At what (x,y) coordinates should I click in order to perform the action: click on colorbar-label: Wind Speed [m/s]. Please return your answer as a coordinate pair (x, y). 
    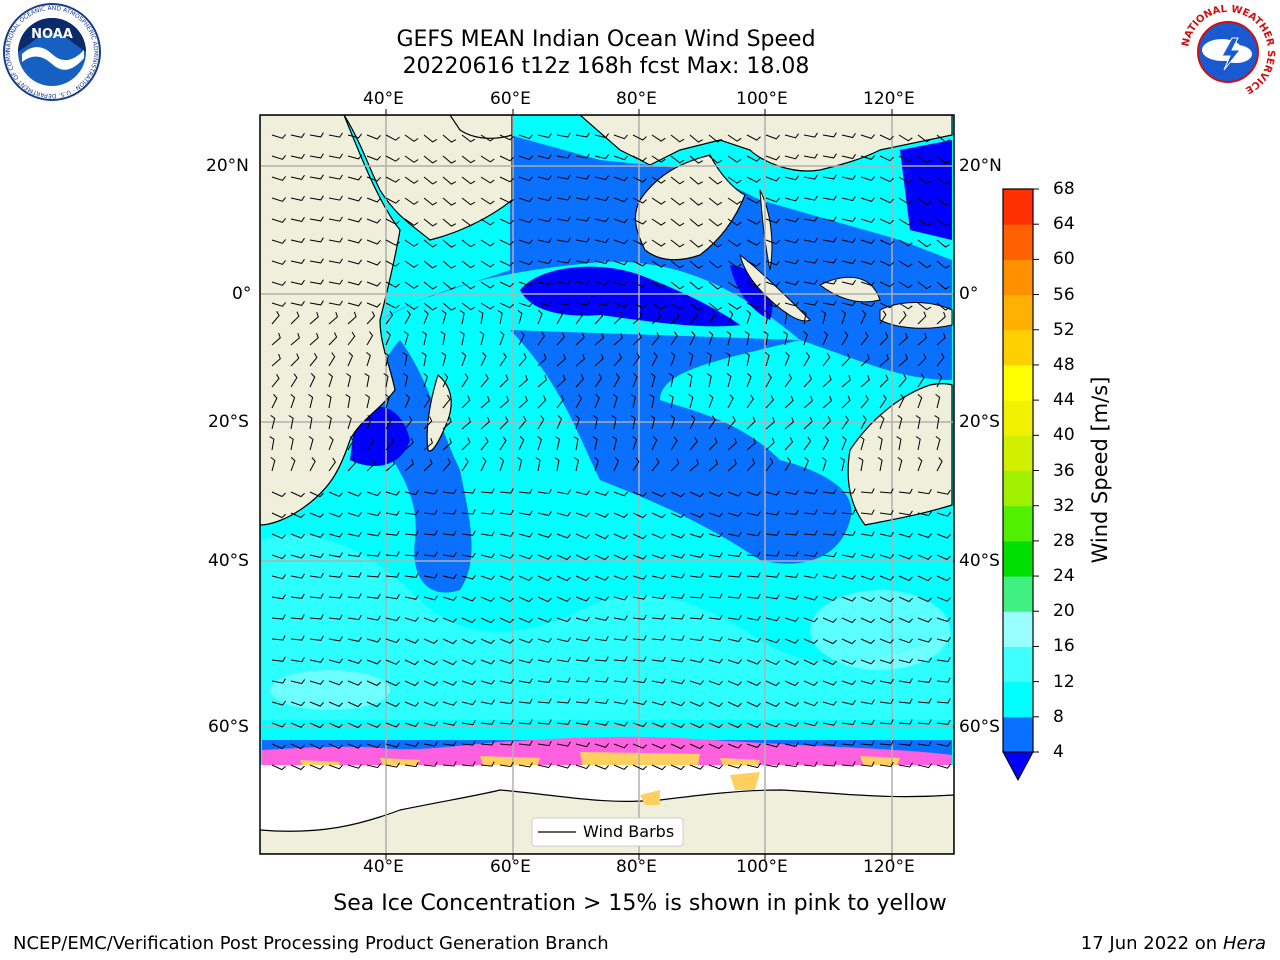
    Looking at the image, I should click on (1100, 470).